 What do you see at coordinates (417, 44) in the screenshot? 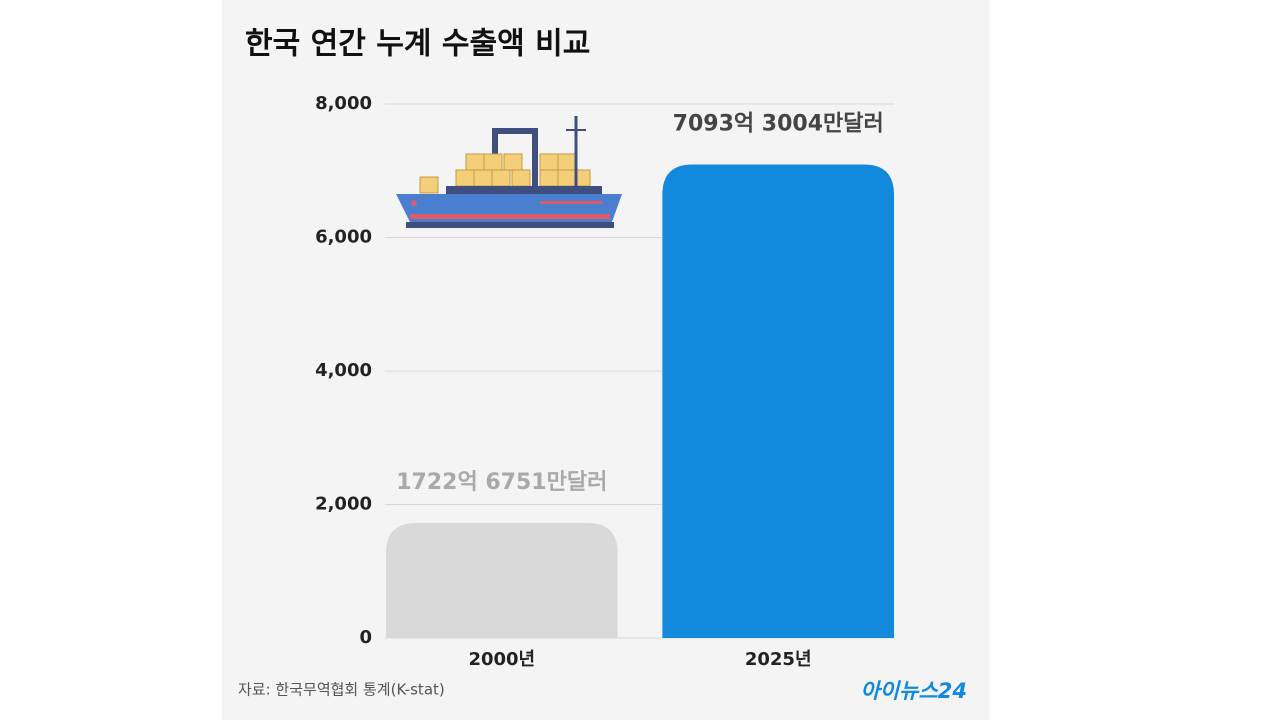
I see `chart-title: 한국 연간 누계 수출액 비교` at bounding box center [417, 44].